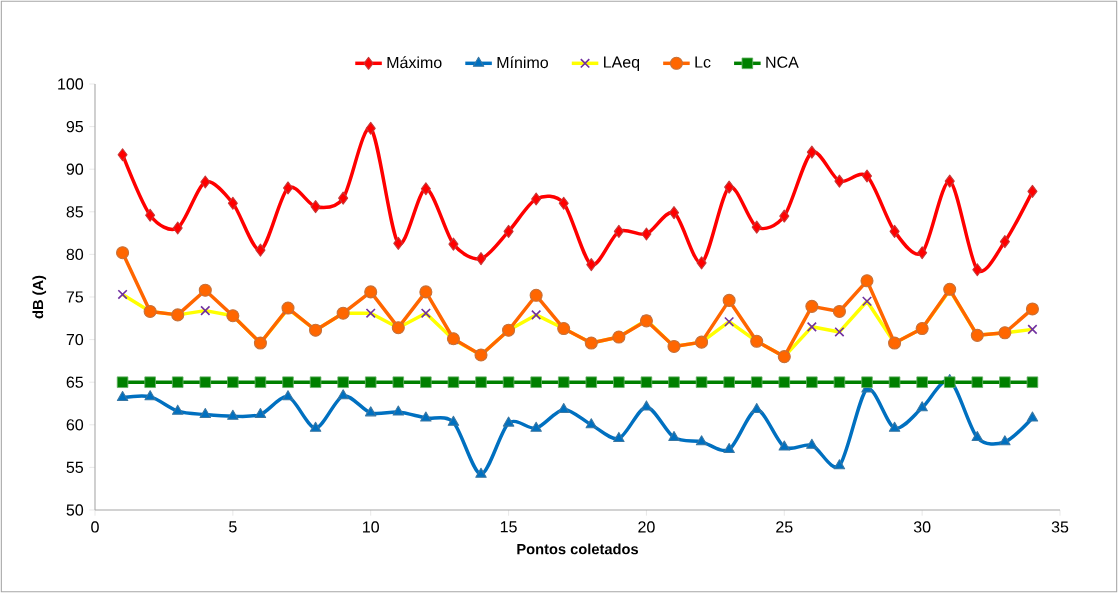 The width and height of the screenshot is (1118, 593). What do you see at coordinates (75, 467) in the screenshot?
I see `y-tick-label: 55` at bounding box center [75, 467].